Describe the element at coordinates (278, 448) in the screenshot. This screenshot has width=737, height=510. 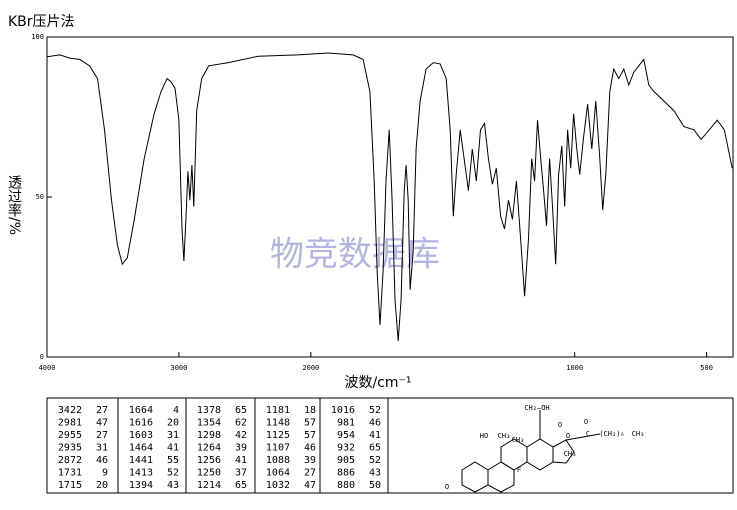
I see `peak-wavenumber: 1107` at that location.